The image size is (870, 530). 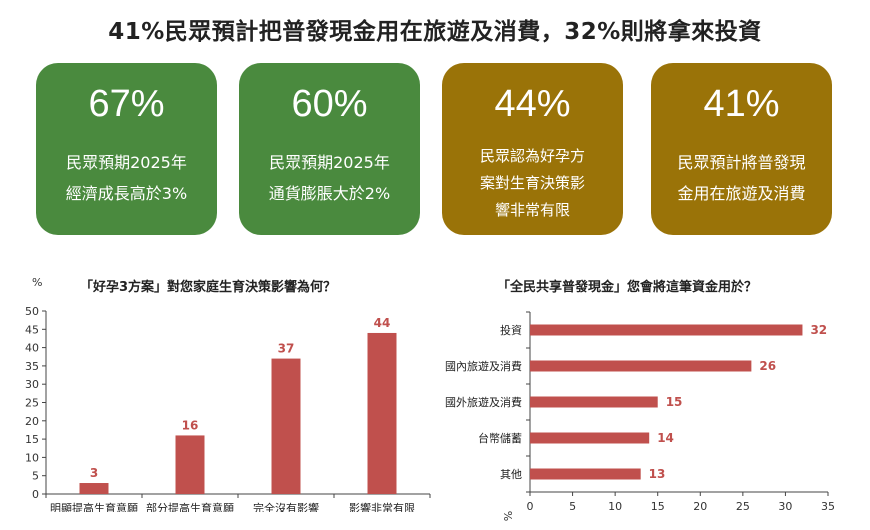 I want to click on right-chart-title: 「全民共享普發現金」您會將這筆資金用於？, so click(x=627, y=287).